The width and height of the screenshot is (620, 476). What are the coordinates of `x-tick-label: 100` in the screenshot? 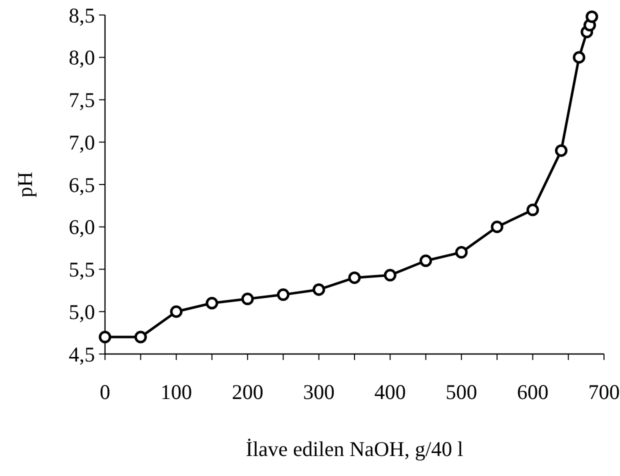 It's located at (176, 392).